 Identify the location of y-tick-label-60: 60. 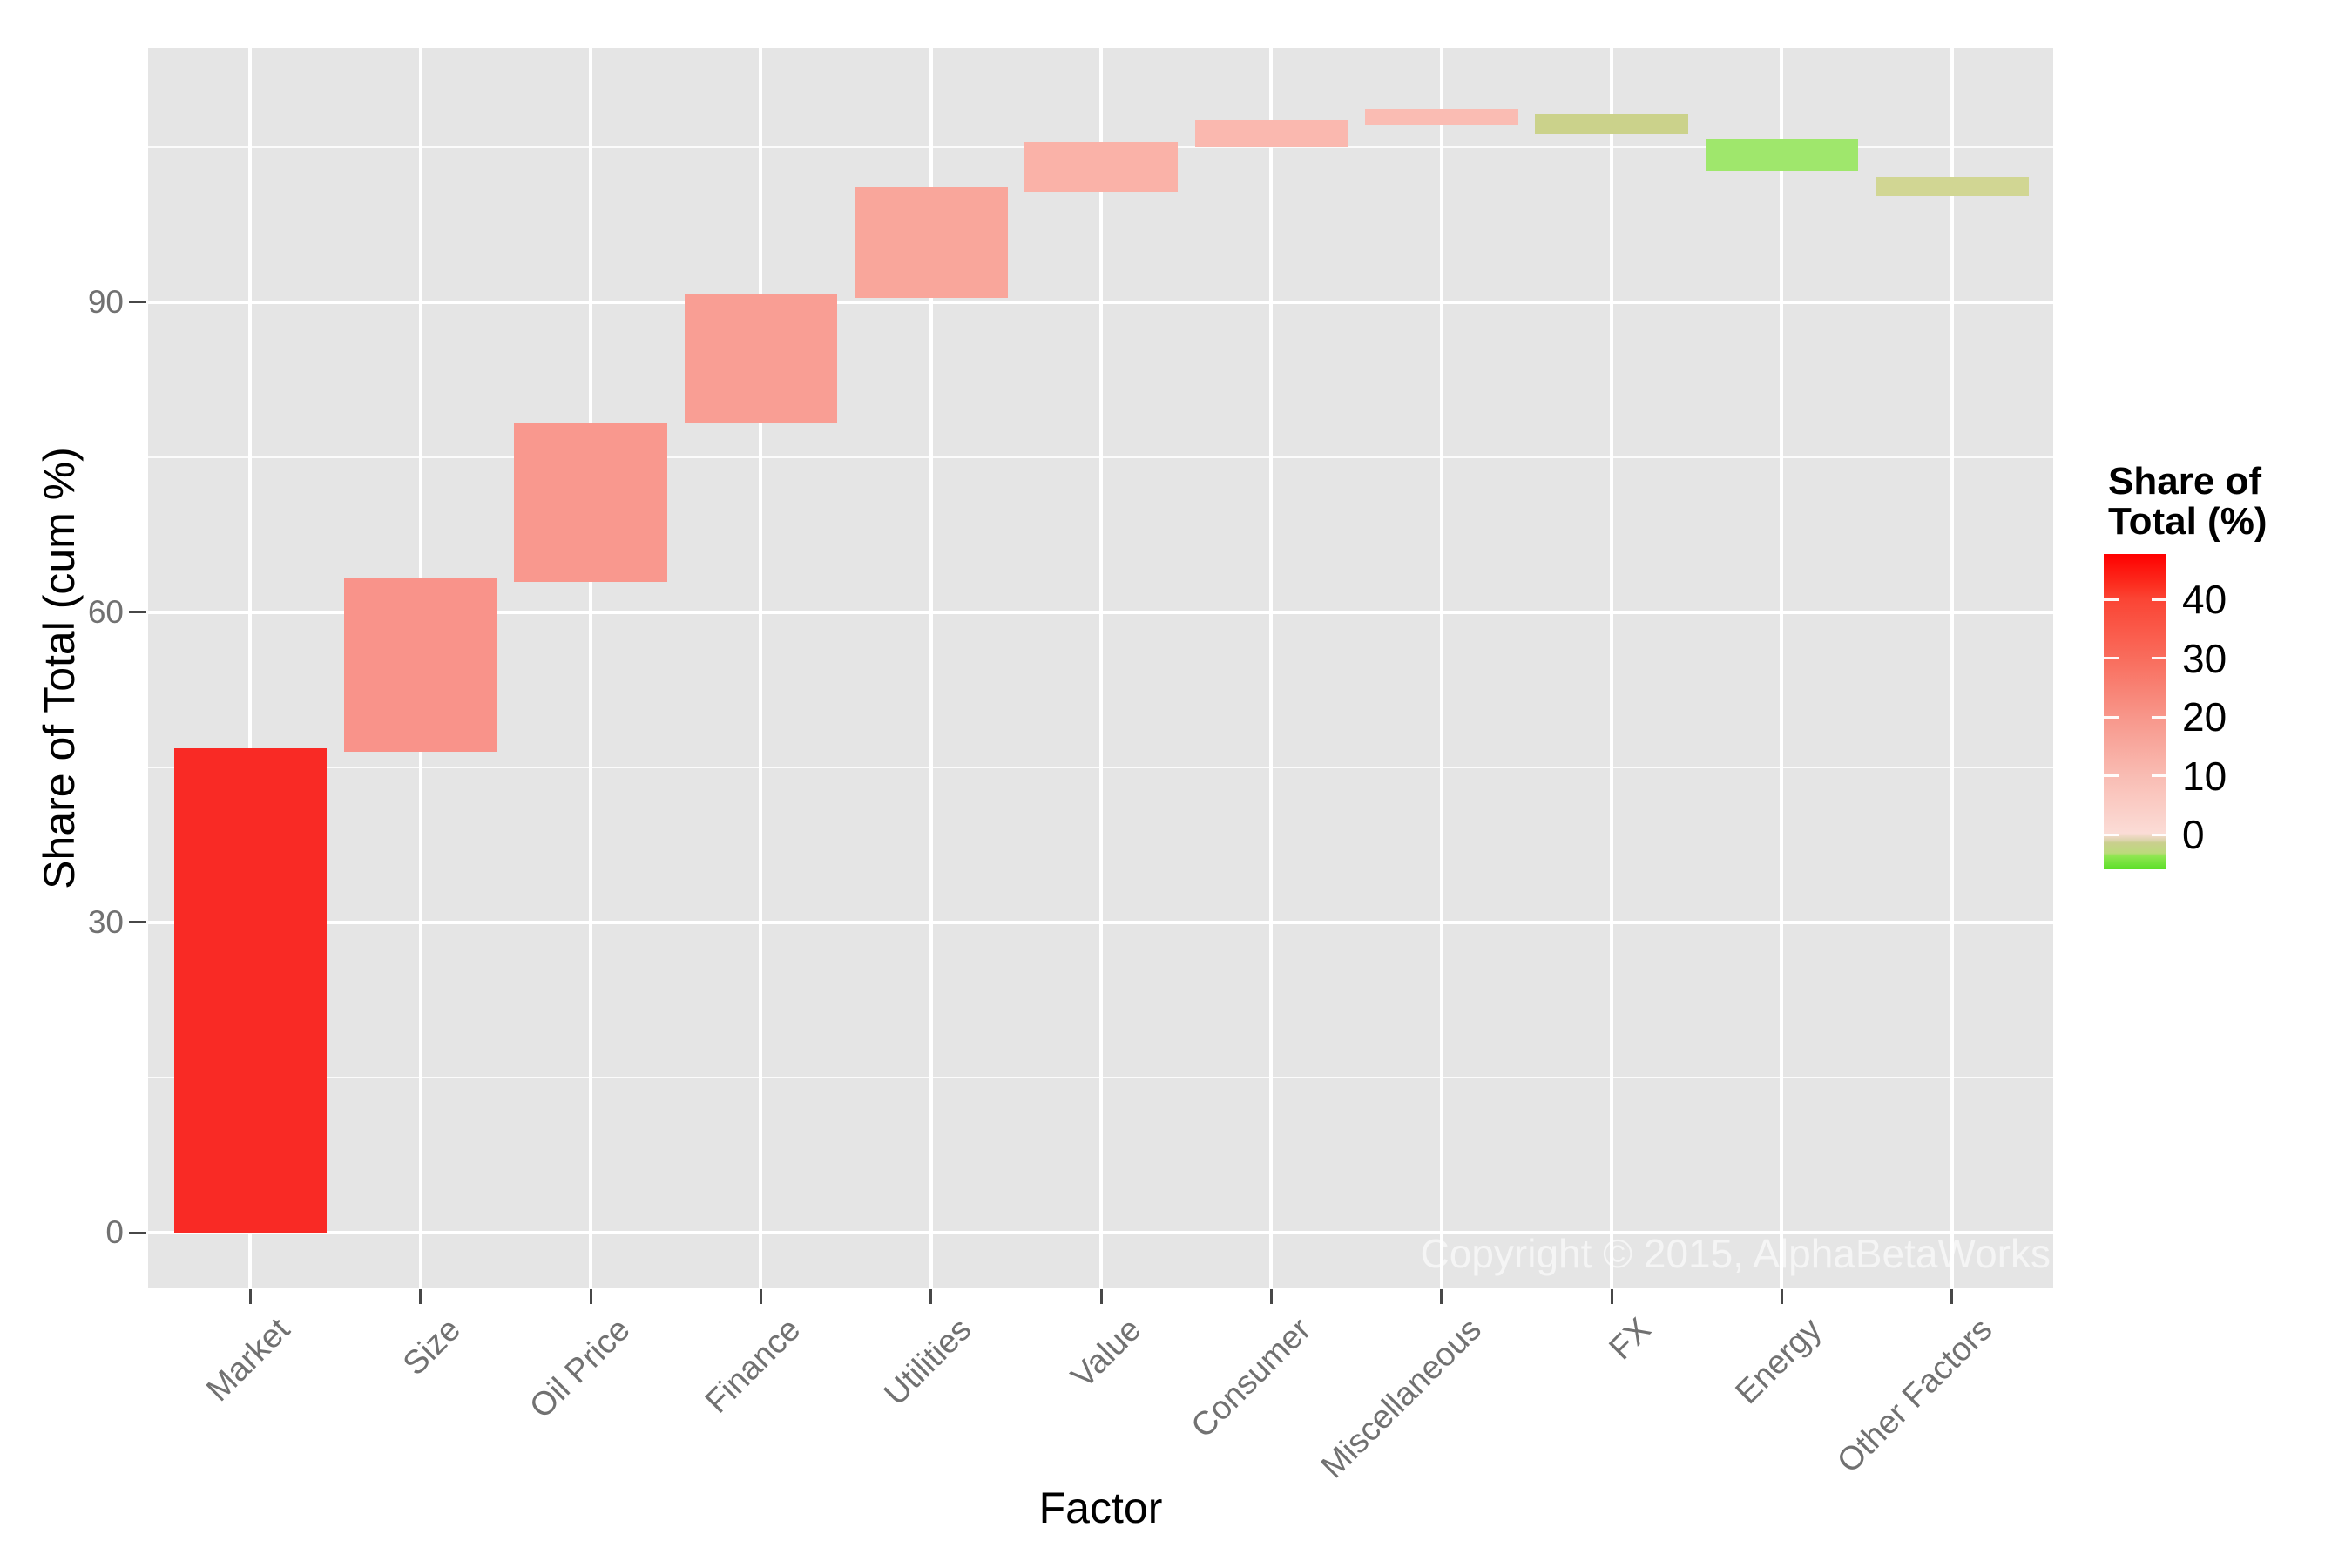
(106, 611).